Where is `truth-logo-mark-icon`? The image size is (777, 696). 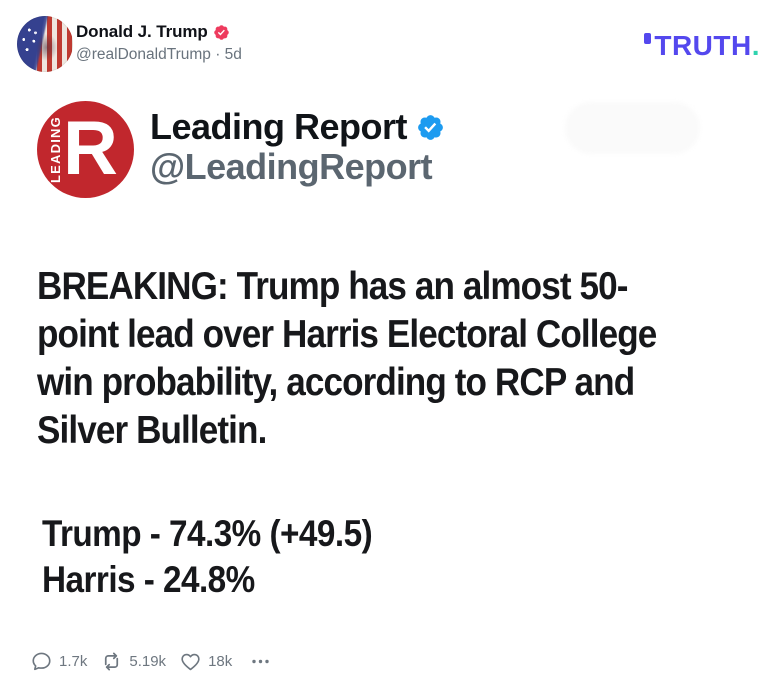
truth-logo-mark-icon is located at coordinates (648, 38).